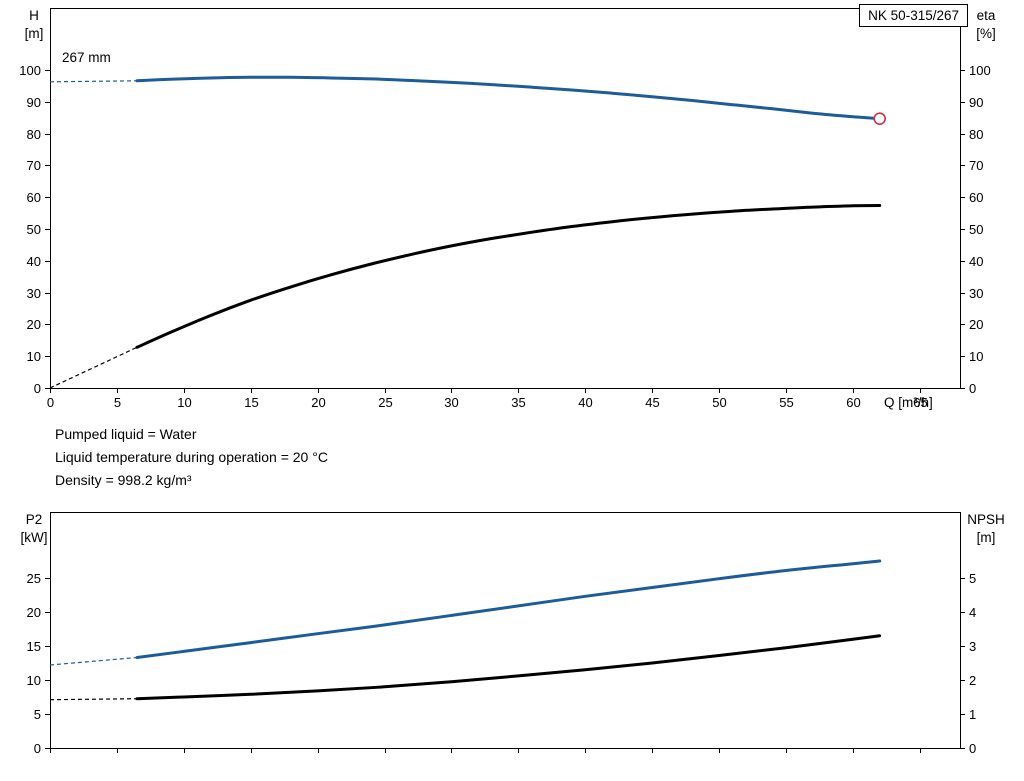 This screenshot has width=1024, height=781. What do you see at coordinates (123, 480) in the screenshot?
I see `info-line-density: Density = 998.2 kg/m³` at bounding box center [123, 480].